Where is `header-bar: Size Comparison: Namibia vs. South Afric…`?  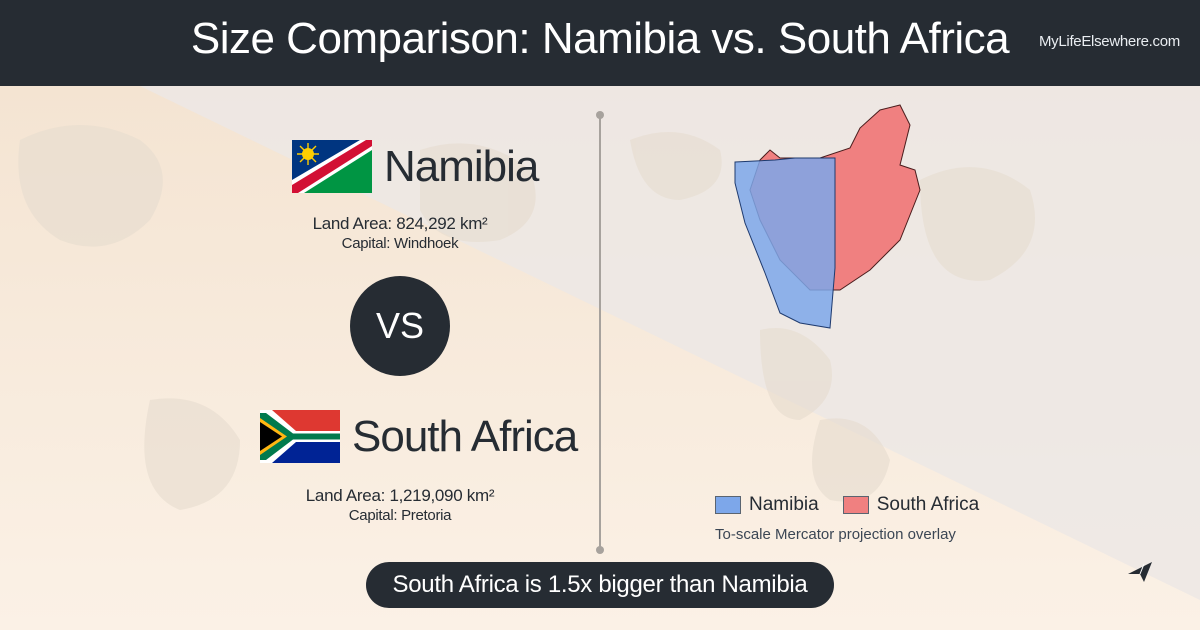 header-bar: Size Comparison: Namibia vs. South Afric… is located at coordinates (600, 43).